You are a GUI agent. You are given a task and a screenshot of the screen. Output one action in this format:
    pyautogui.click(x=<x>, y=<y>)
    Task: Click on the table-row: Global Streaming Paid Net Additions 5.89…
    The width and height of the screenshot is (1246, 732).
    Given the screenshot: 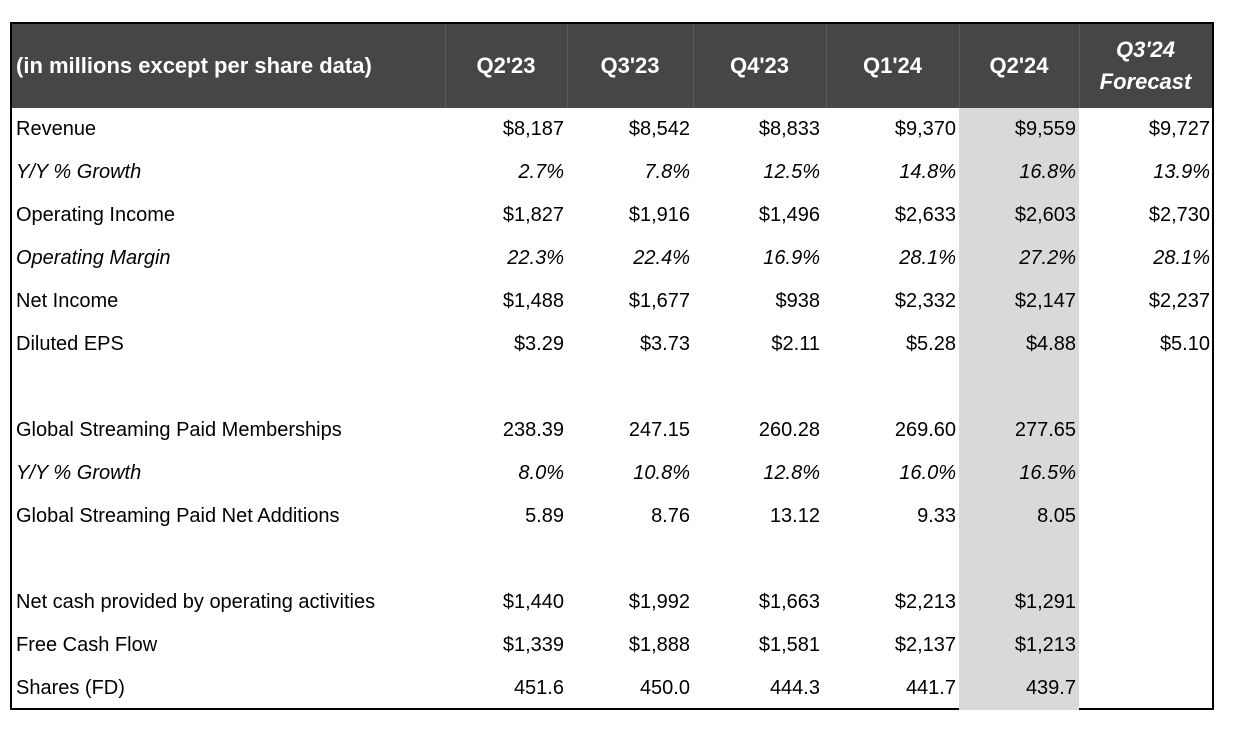 What is the action you would take?
    pyautogui.click(x=612, y=516)
    